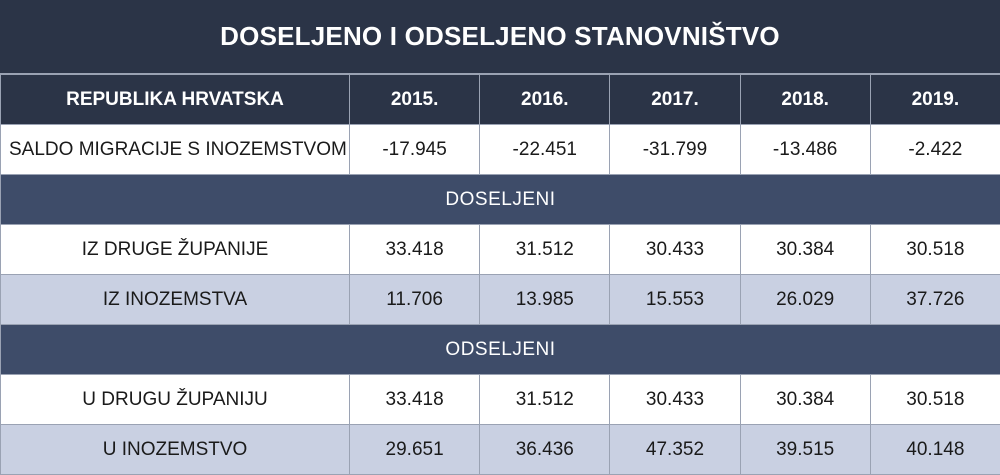  I want to click on row-label: U DRUGU ŽUPANIJU, so click(175, 400).